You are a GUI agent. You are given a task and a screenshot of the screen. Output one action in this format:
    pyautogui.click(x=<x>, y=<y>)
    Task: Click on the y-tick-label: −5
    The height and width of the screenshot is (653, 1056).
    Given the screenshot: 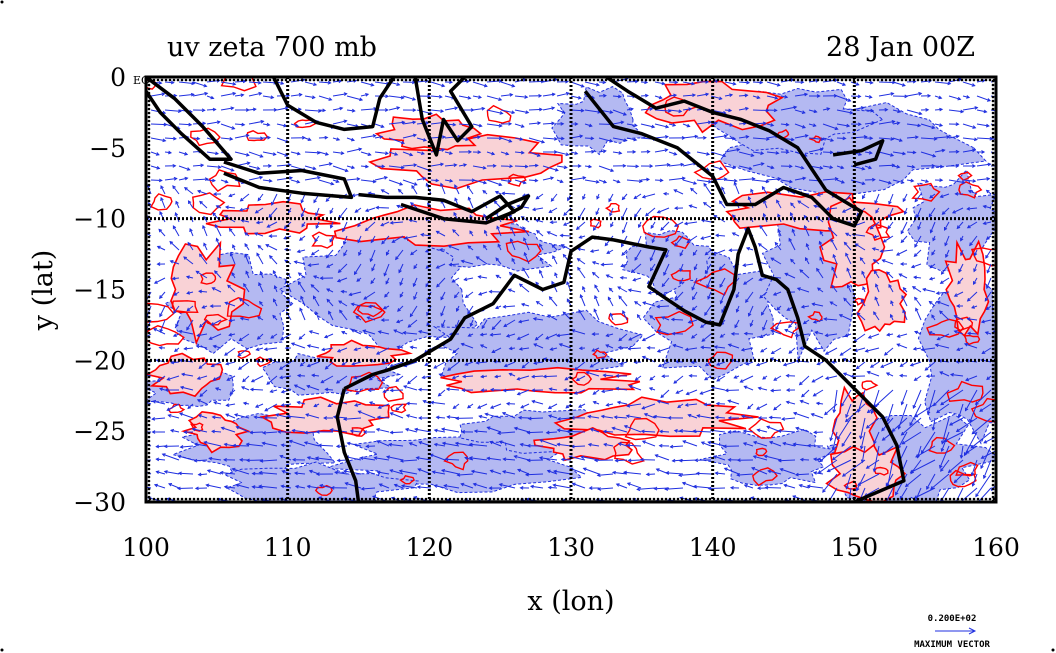 What is the action you would take?
    pyautogui.click(x=107, y=148)
    